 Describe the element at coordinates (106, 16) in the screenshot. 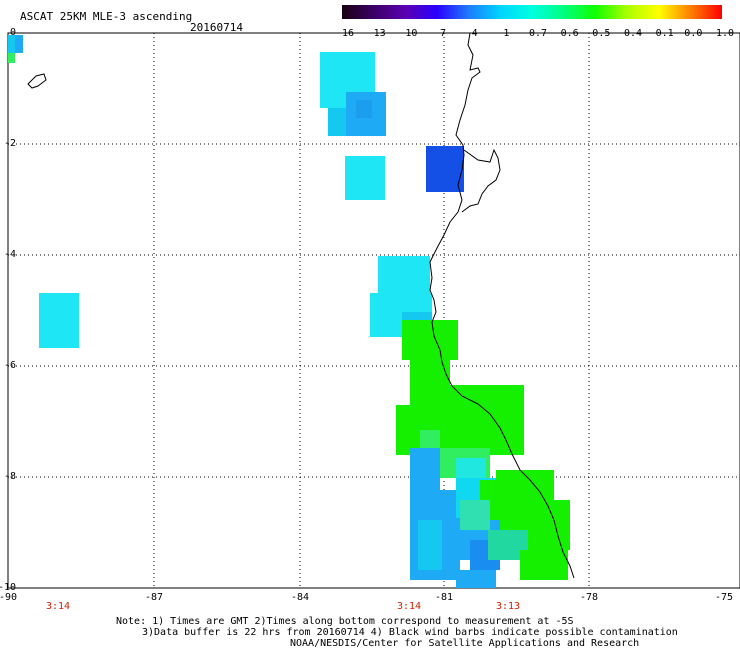

I see `map-title: ASCAT 25KM MLE-3 ascending` at that location.